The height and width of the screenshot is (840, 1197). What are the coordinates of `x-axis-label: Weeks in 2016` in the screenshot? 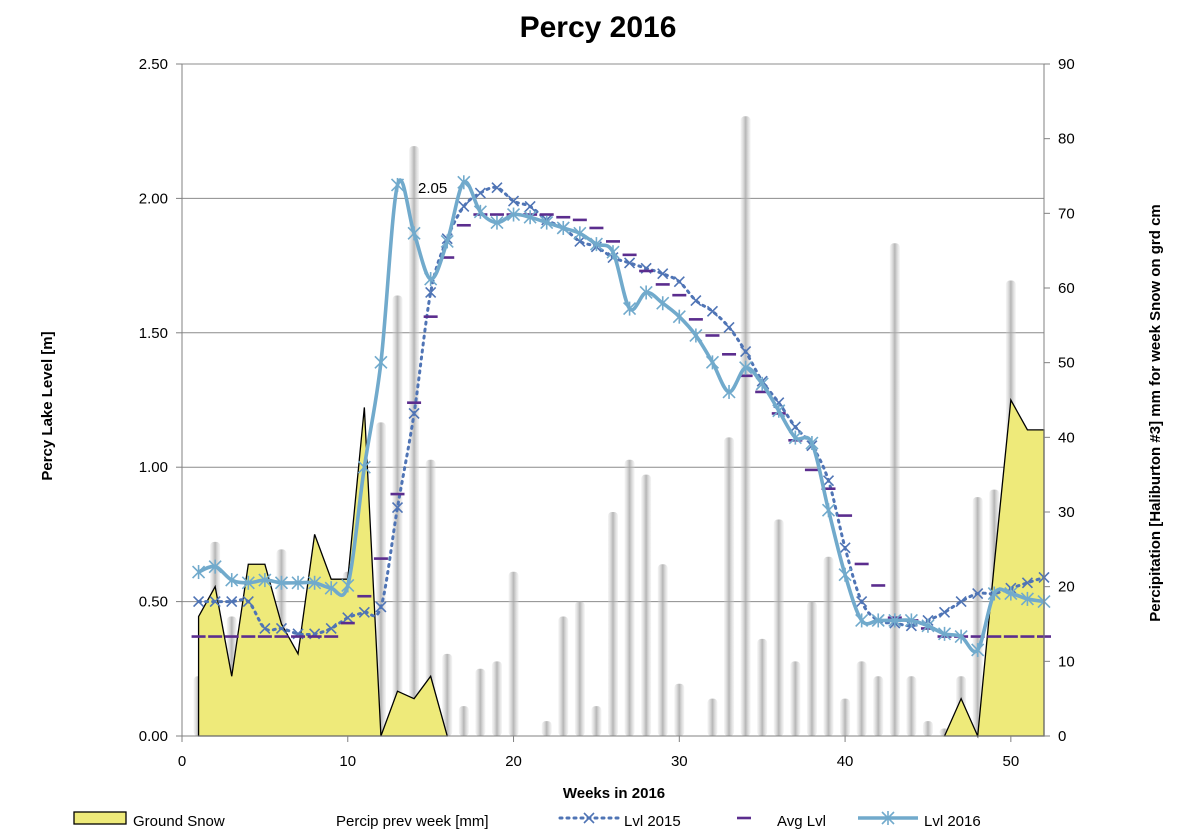 It's located at (614, 793).